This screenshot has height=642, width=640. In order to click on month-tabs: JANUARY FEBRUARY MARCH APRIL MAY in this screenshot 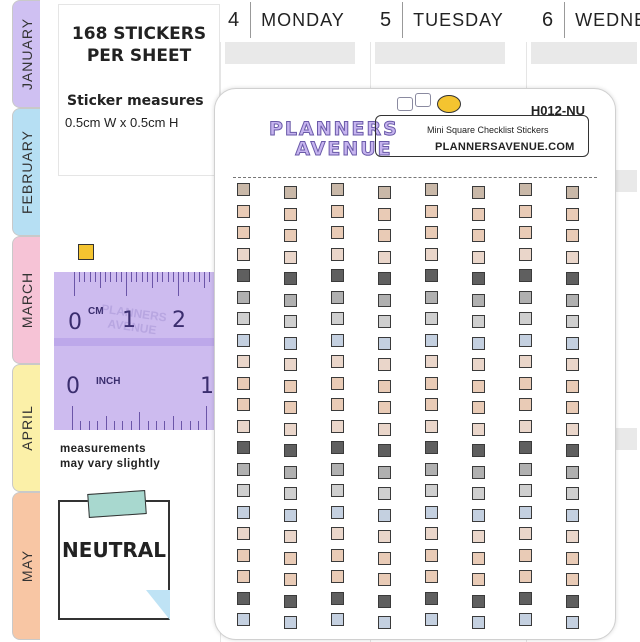, I will do `click(20, 320)`.